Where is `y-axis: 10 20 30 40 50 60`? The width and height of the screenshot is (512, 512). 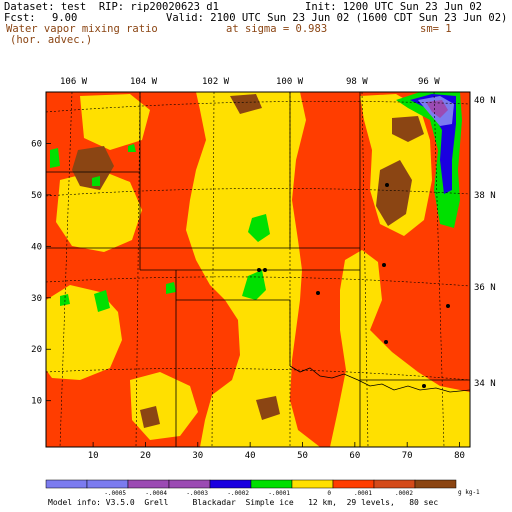 y-axis: 10 20 30 40 50 60 is located at coordinates (41, 273).